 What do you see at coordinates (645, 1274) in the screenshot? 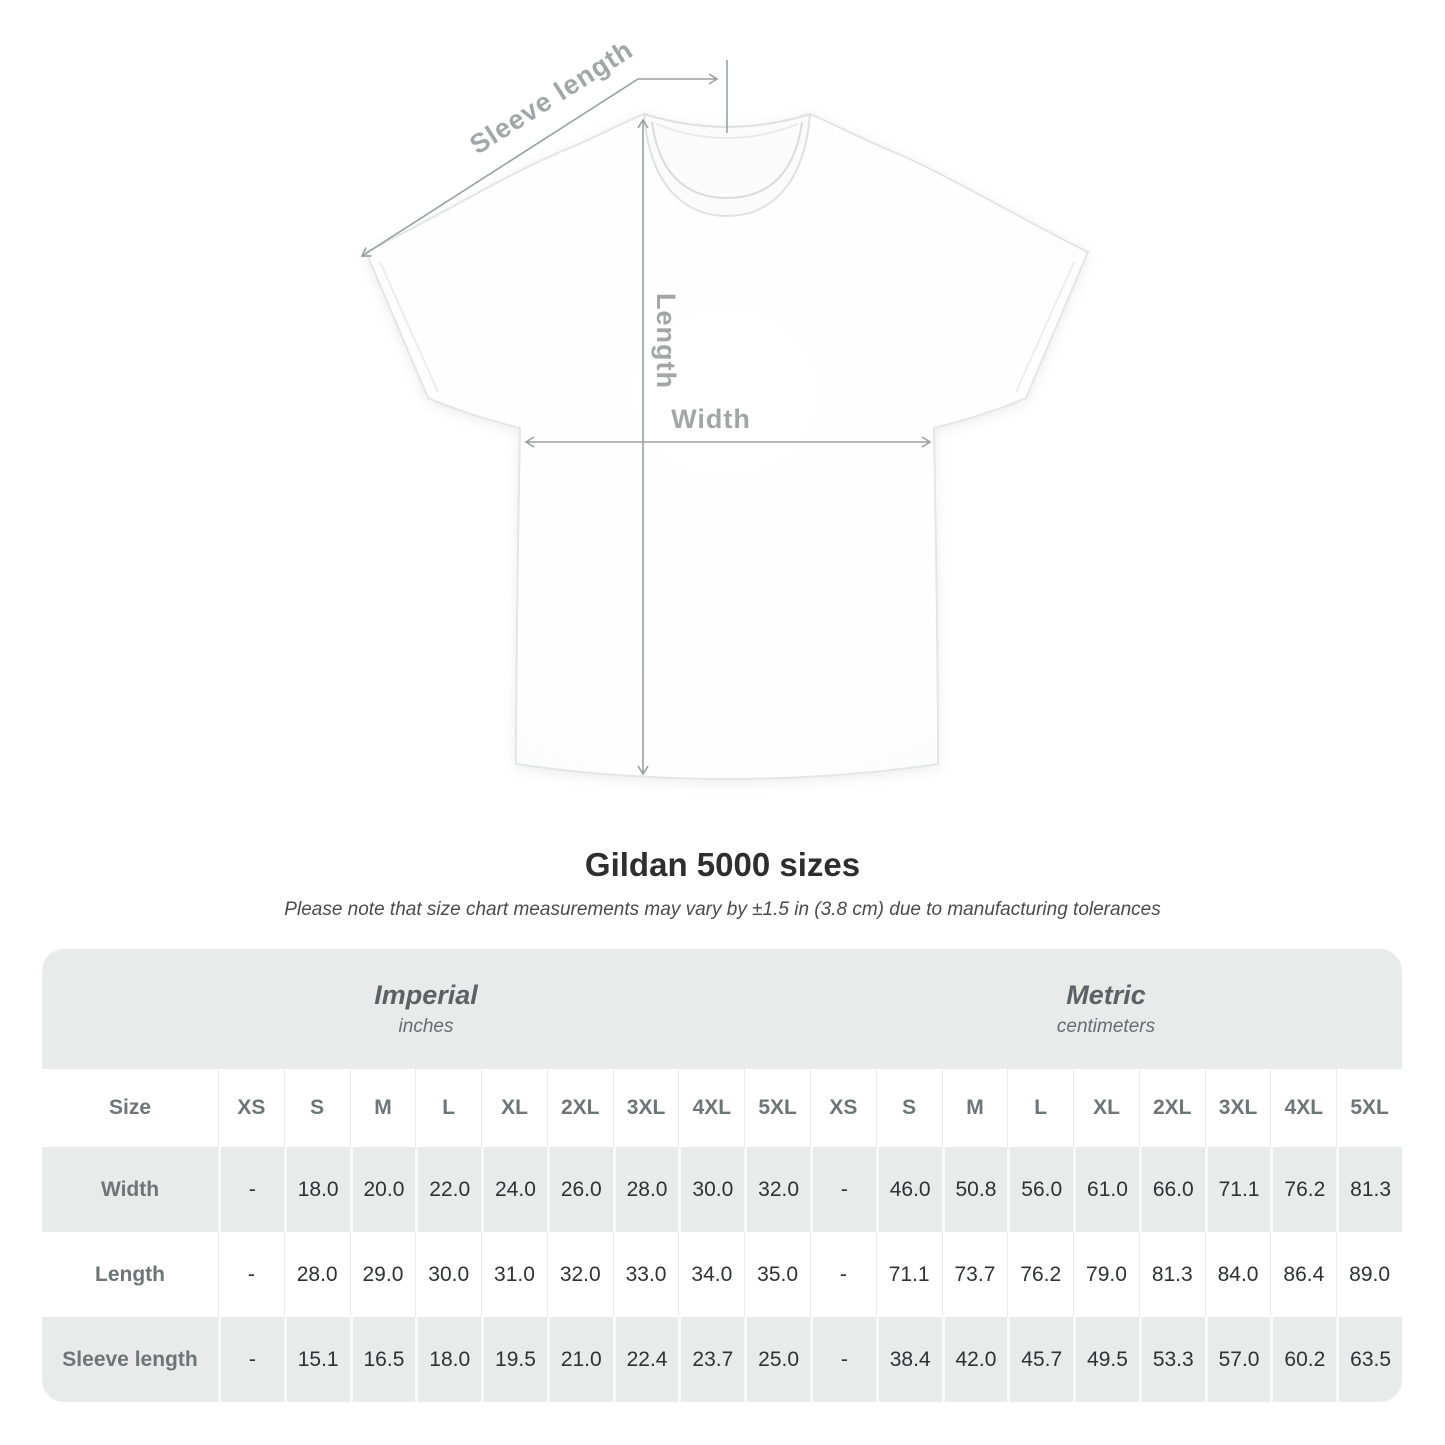
I see `measurement-cell: 33.0` at bounding box center [645, 1274].